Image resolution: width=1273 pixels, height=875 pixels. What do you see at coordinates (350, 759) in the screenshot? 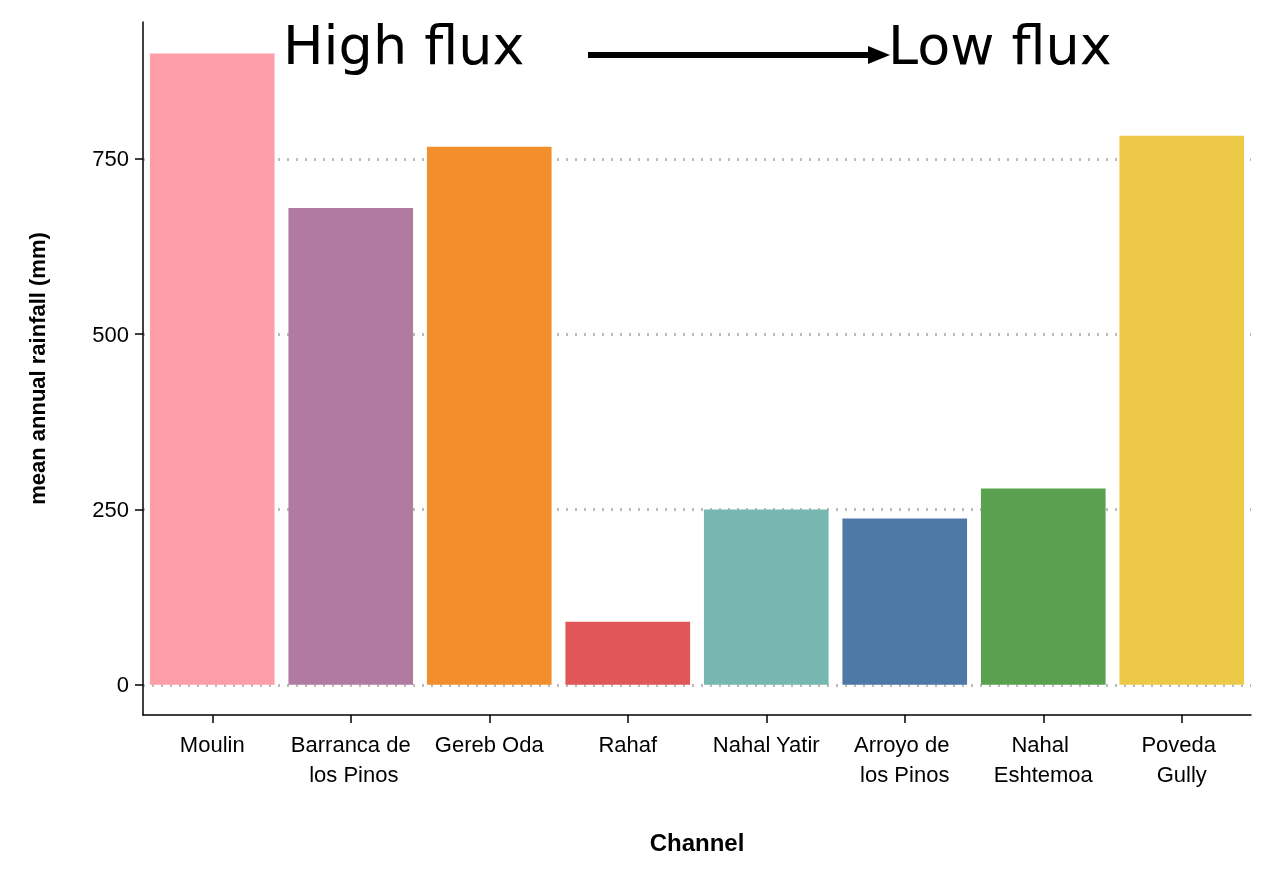
I see `x-tick-label: Barranca de los Pinos` at bounding box center [350, 759].